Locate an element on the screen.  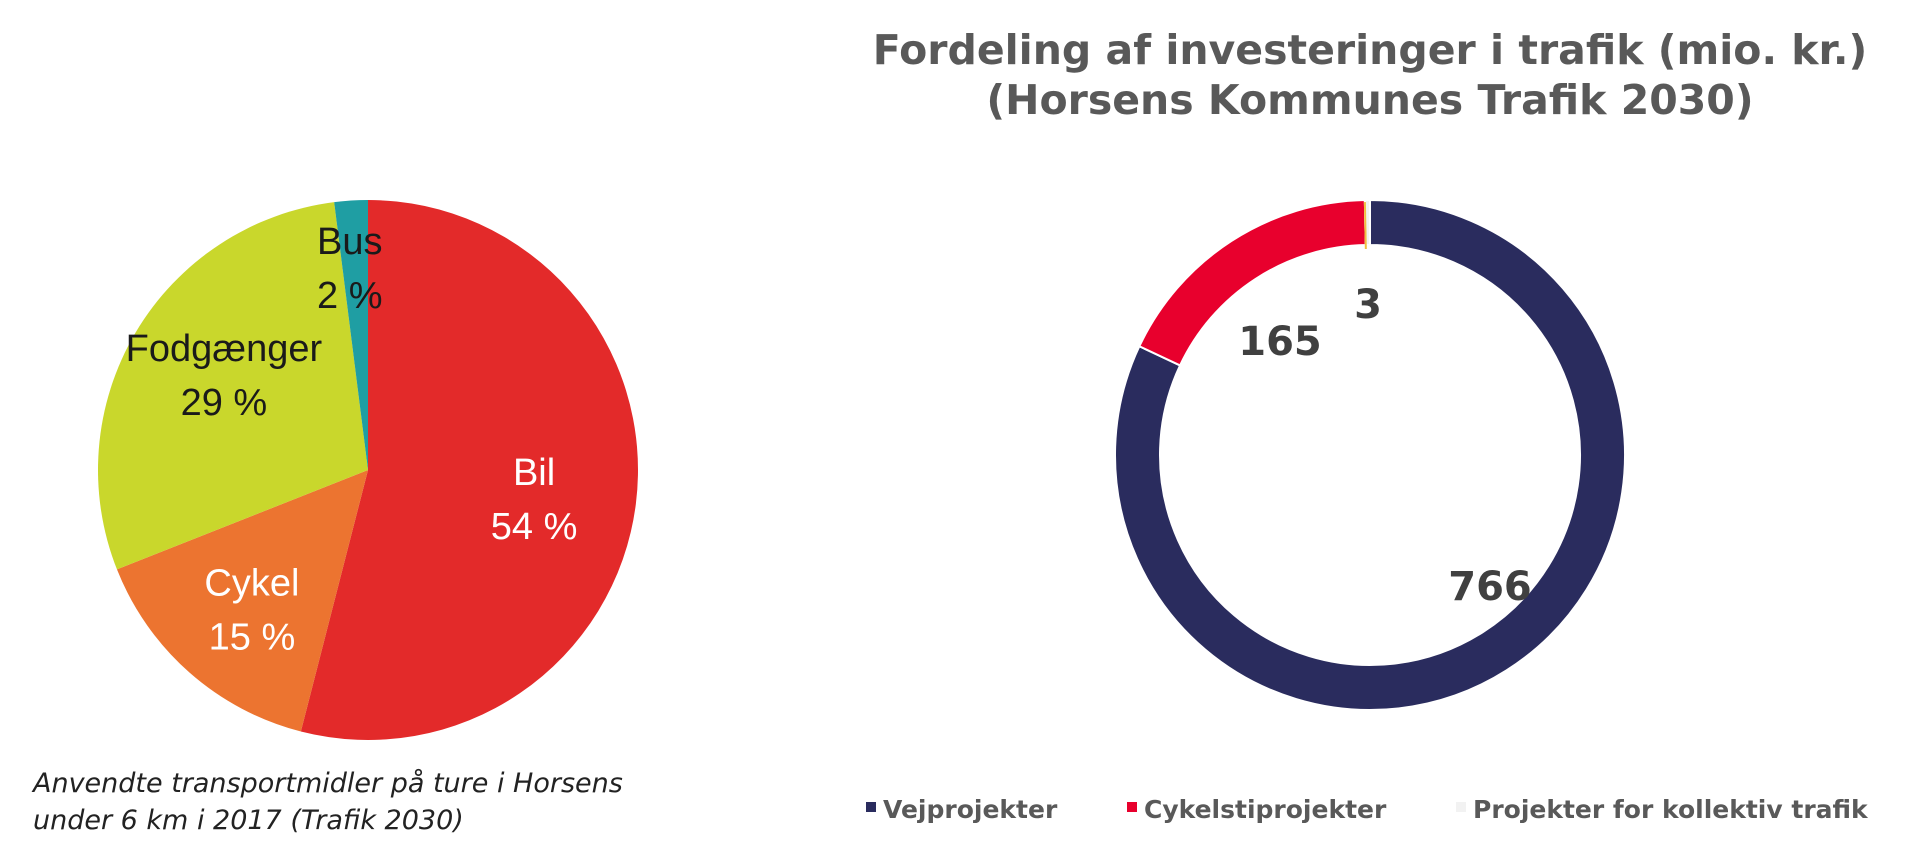
donut-value-cykelstiprojekter: 165 is located at coordinates (1280, 342).